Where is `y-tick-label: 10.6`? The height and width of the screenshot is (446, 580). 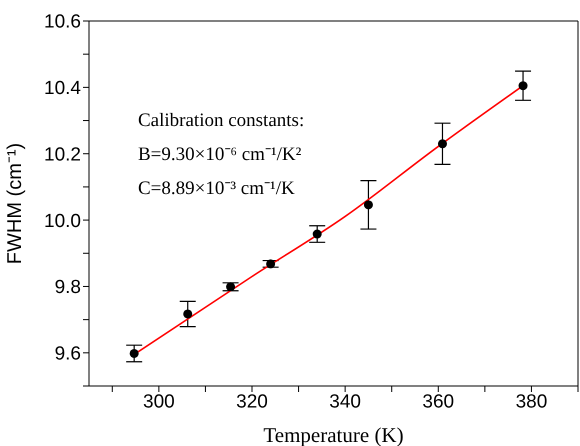
y-tick-label: 10.6 is located at coordinates (62, 22).